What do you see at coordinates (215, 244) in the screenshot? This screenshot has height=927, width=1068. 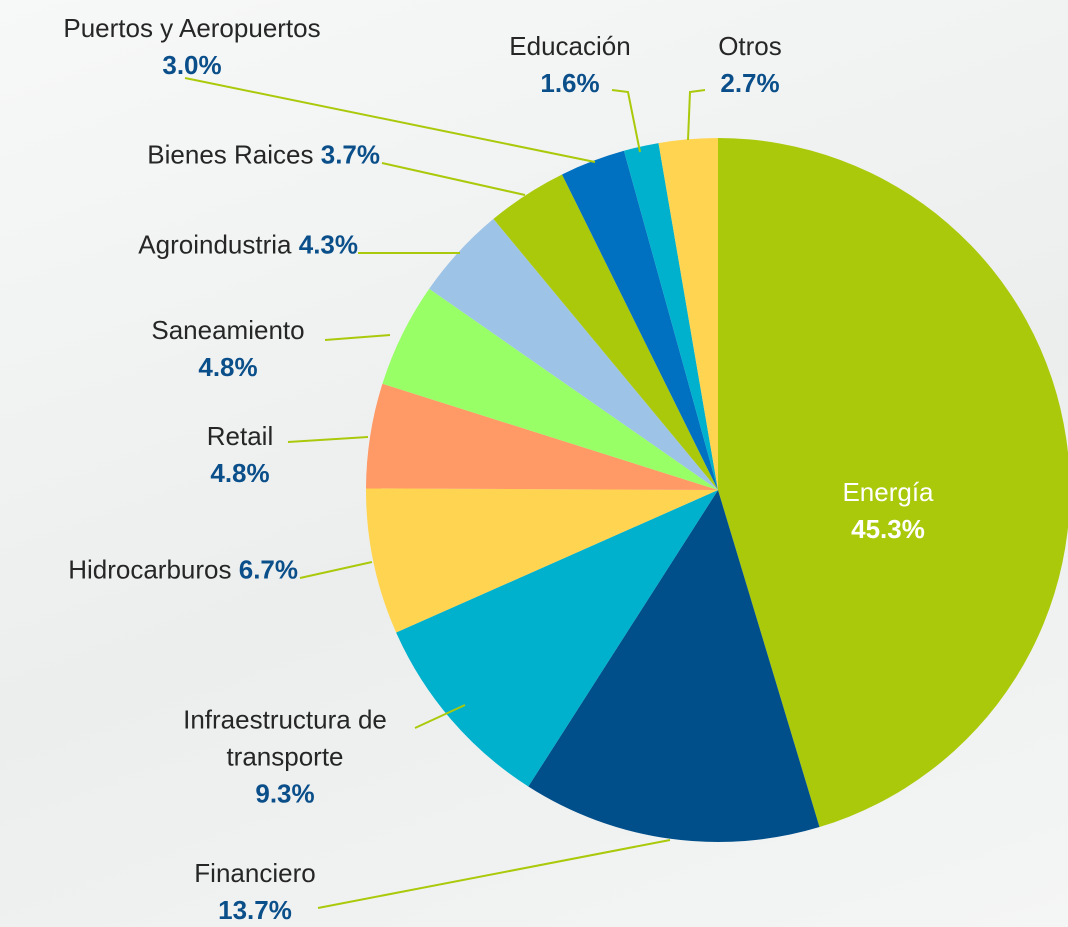 I see `category-name: Agroindustria` at bounding box center [215, 244].